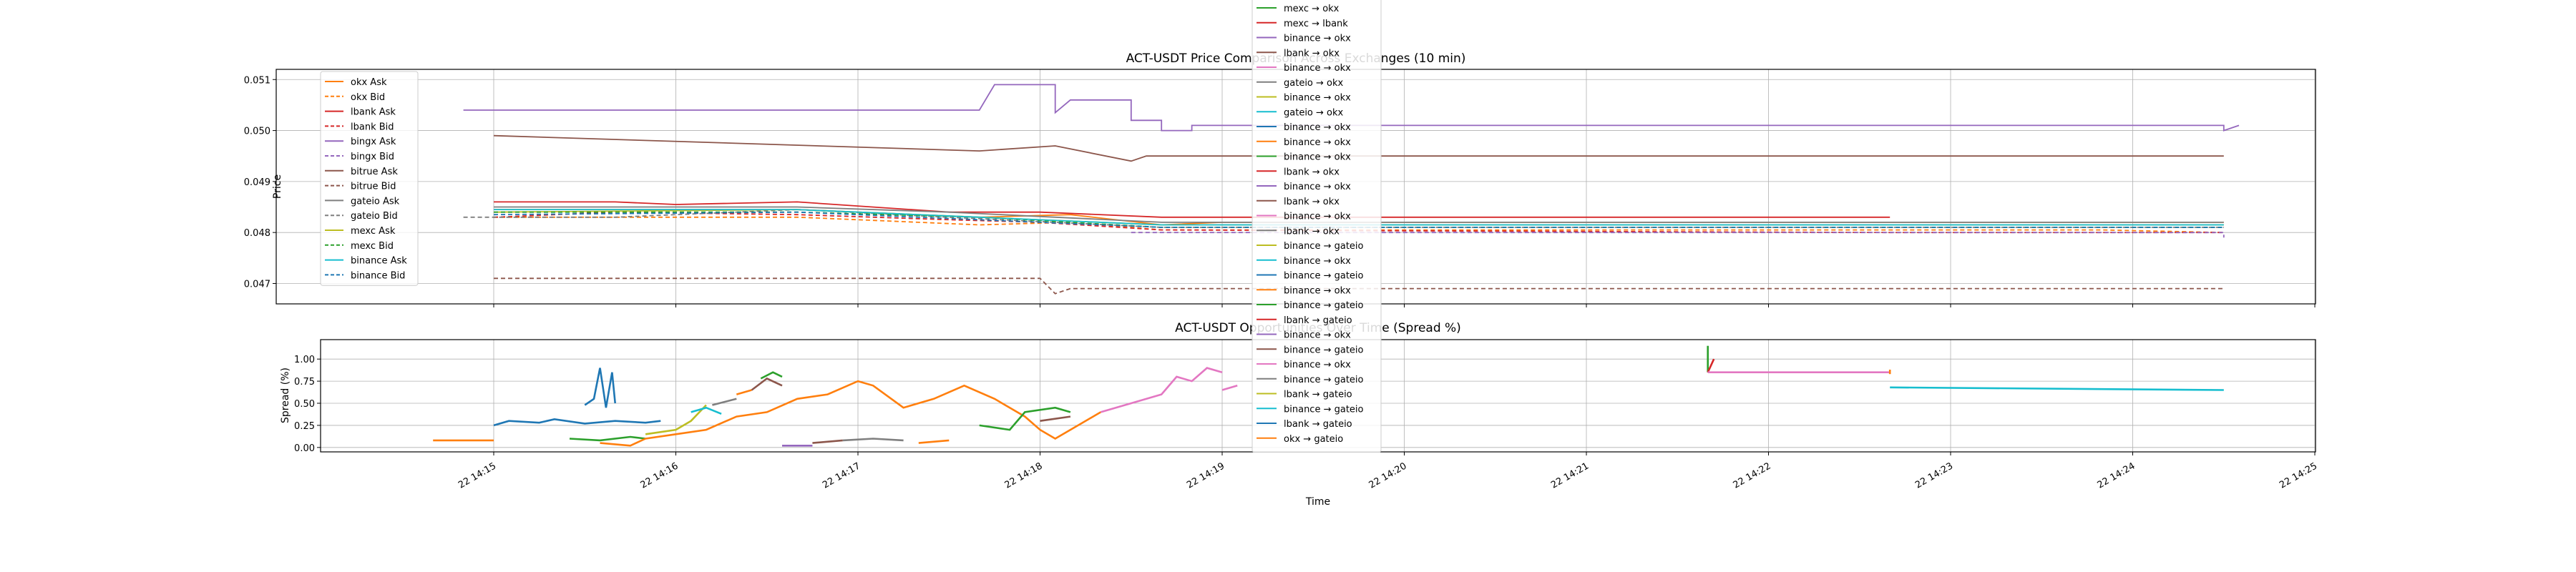 The width and height of the screenshot is (2576, 572). Describe the element at coordinates (375, 201) in the screenshot. I see `price-legend-label: gateio Ask` at that location.